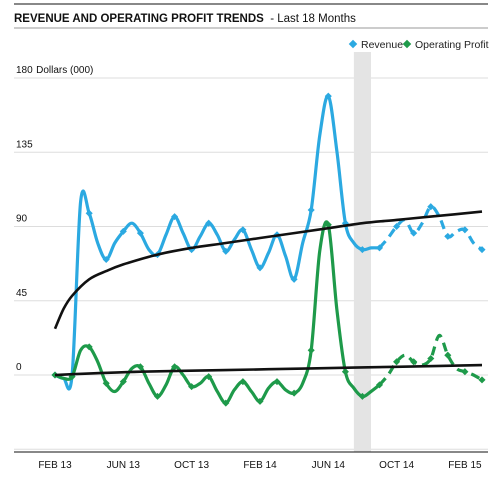  Describe the element at coordinates (329, 465) in the screenshot. I see `x-tick-label: JUN 14` at that location.